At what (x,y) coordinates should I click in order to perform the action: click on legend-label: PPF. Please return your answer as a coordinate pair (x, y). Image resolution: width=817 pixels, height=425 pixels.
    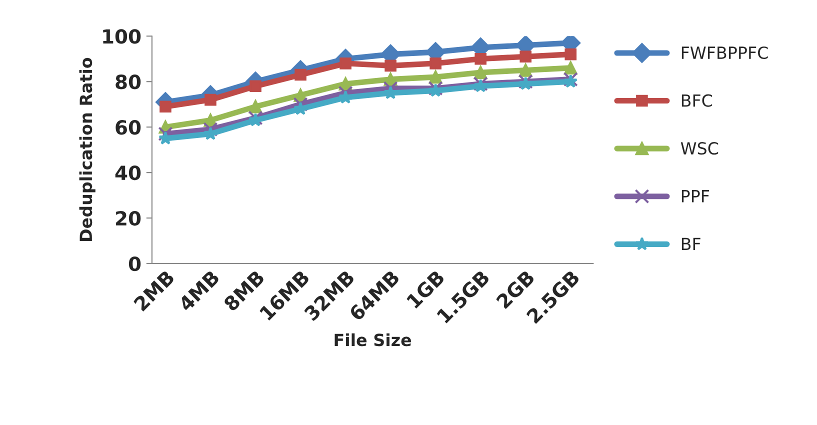
    Looking at the image, I should click on (696, 196).